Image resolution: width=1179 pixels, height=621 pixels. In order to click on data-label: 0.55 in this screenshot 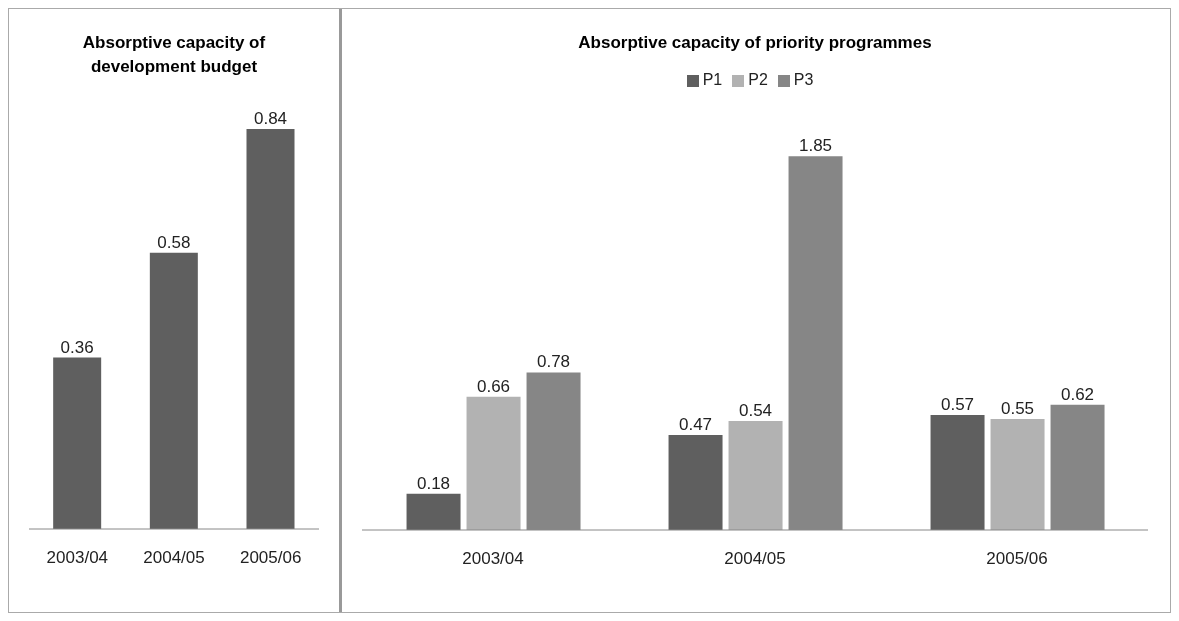, I will do `click(1017, 408)`.